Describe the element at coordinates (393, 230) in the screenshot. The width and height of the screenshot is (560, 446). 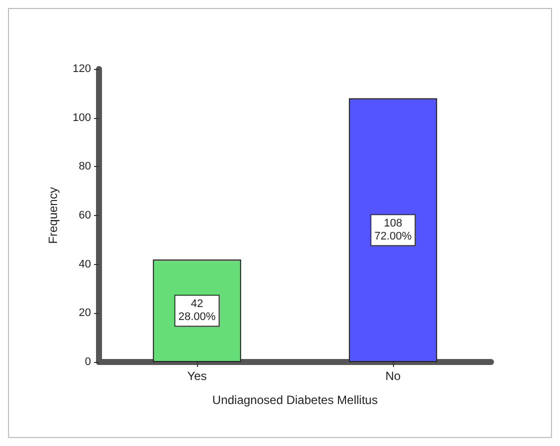
I see `data-label: 108 72.00%` at that location.